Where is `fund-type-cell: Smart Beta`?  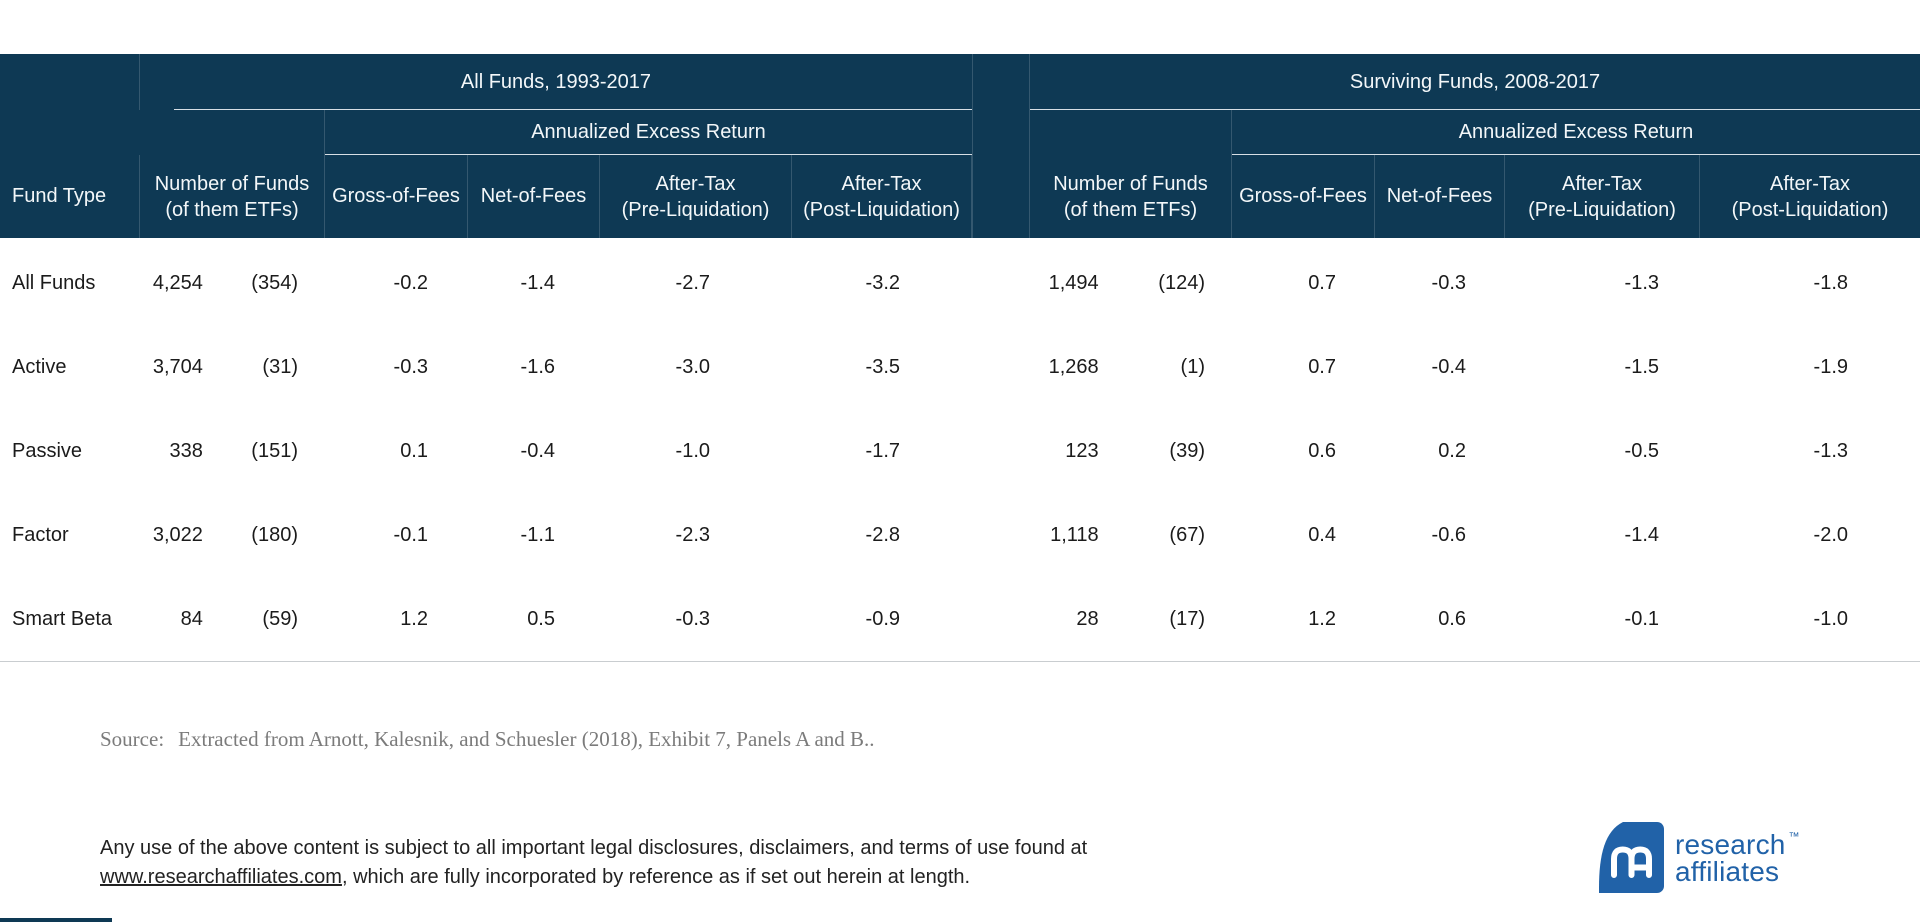
fund-type-cell: Smart Beta is located at coordinates (62, 618).